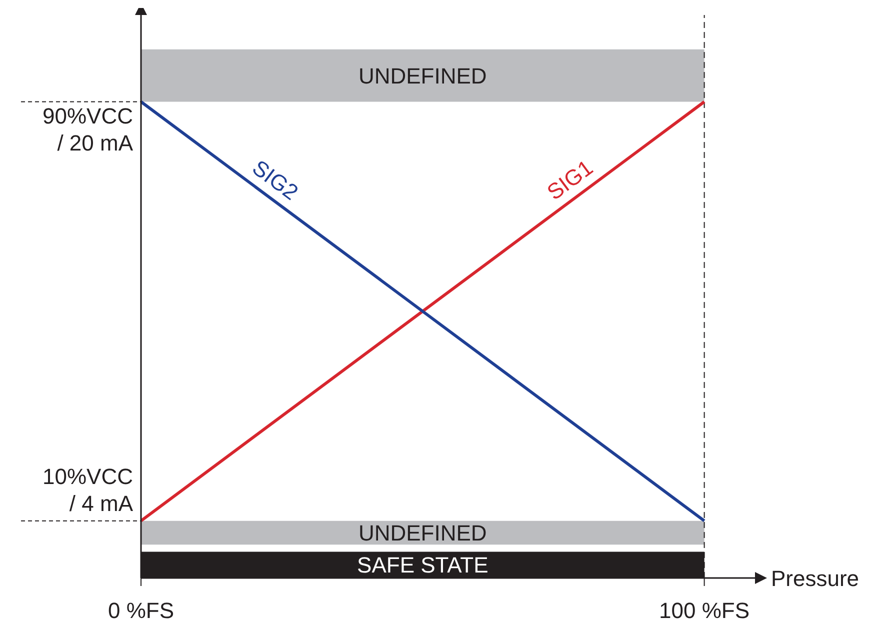 The width and height of the screenshot is (873, 636). I want to click on annotation: 10%VCC / 4 mA, so click(88, 490).